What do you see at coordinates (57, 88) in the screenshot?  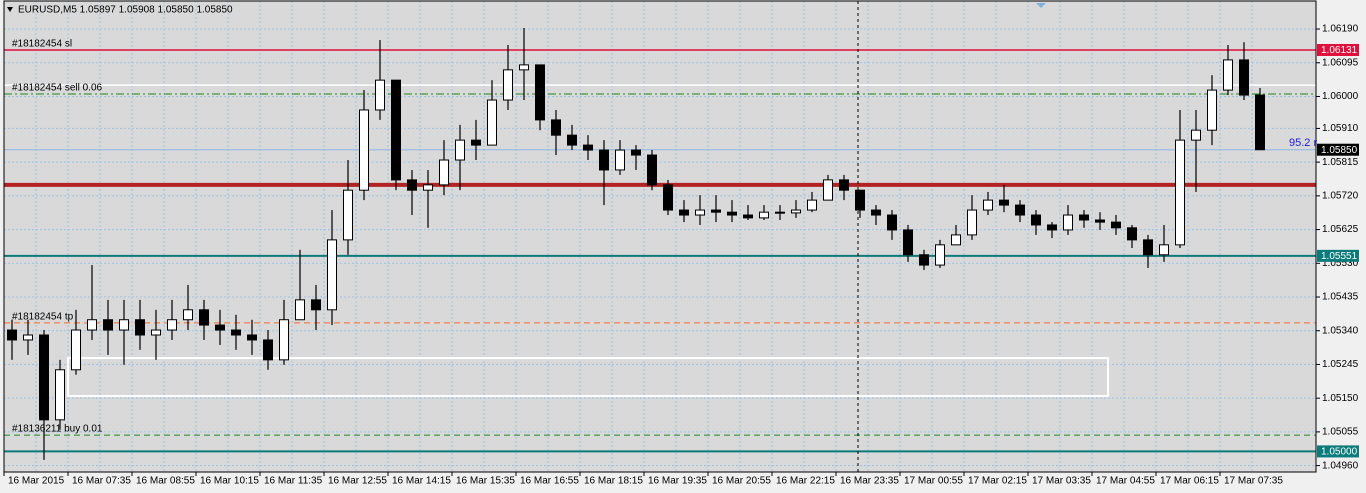 I see `level-label: #18182454 sell 0.06` at bounding box center [57, 88].